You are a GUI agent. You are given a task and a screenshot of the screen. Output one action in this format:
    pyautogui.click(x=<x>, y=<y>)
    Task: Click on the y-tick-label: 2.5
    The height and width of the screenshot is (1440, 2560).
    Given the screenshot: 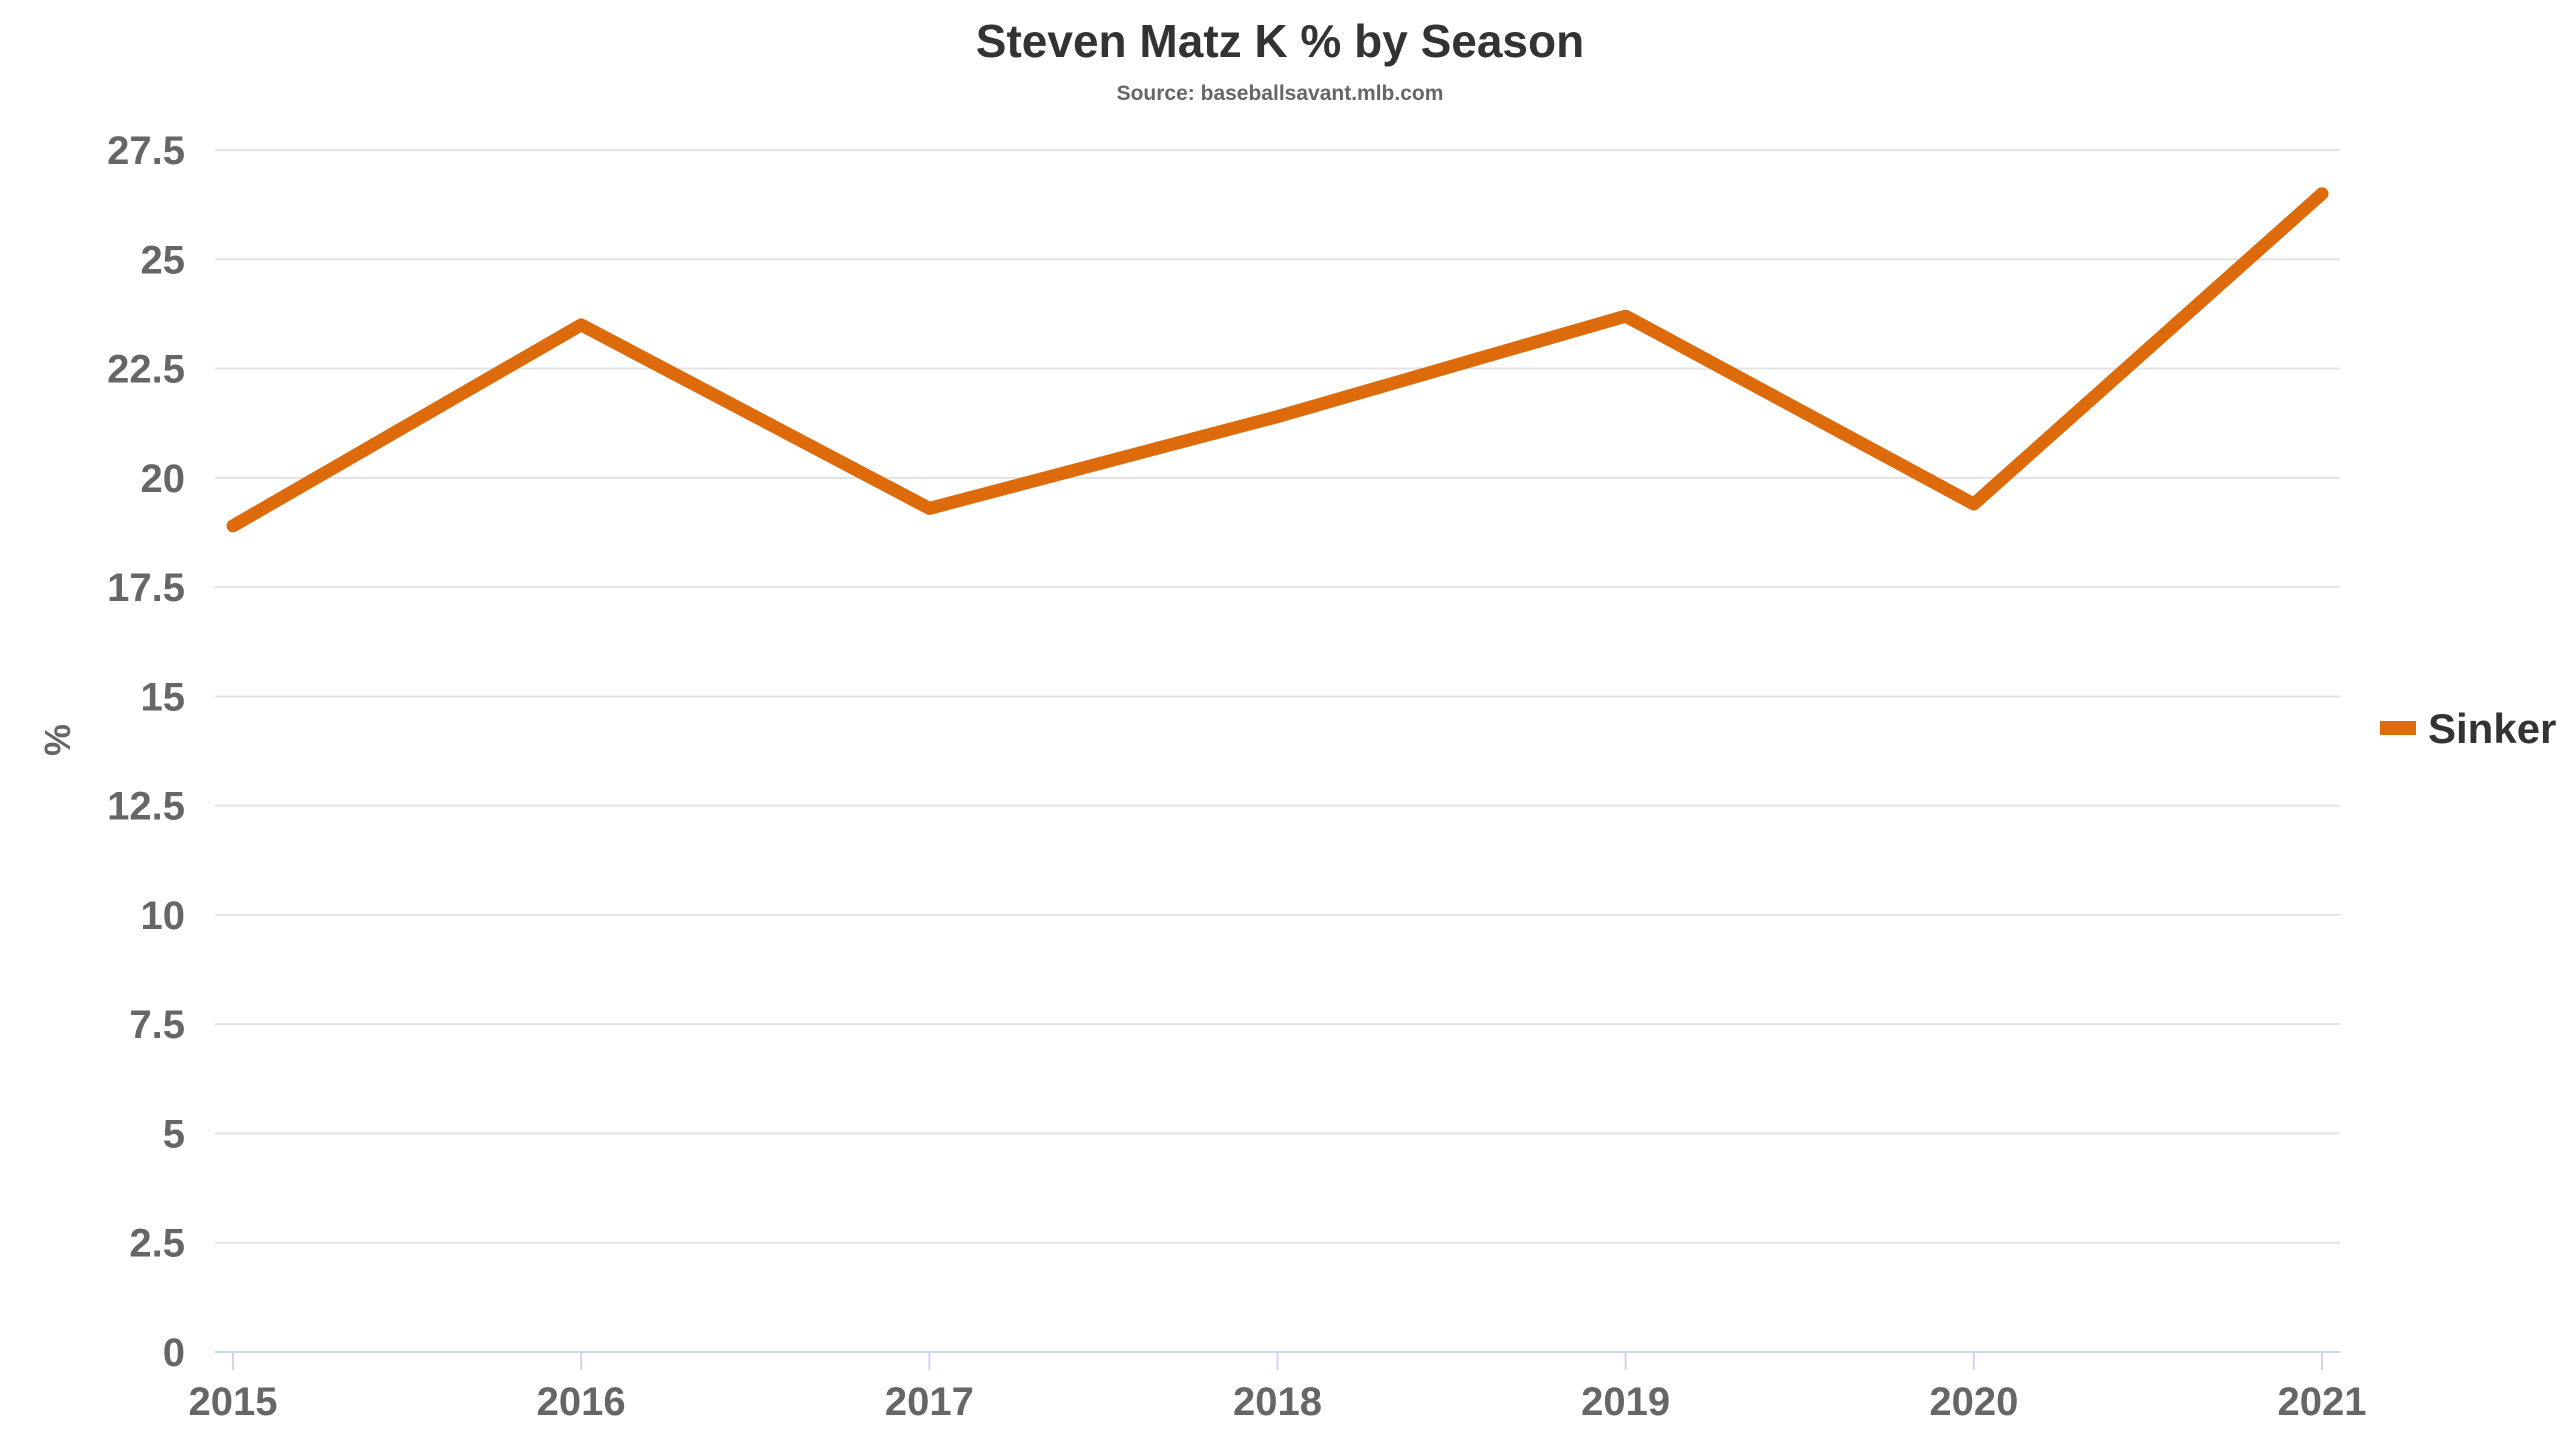 What is the action you would take?
    pyautogui.click(x=157, y=1244)
    